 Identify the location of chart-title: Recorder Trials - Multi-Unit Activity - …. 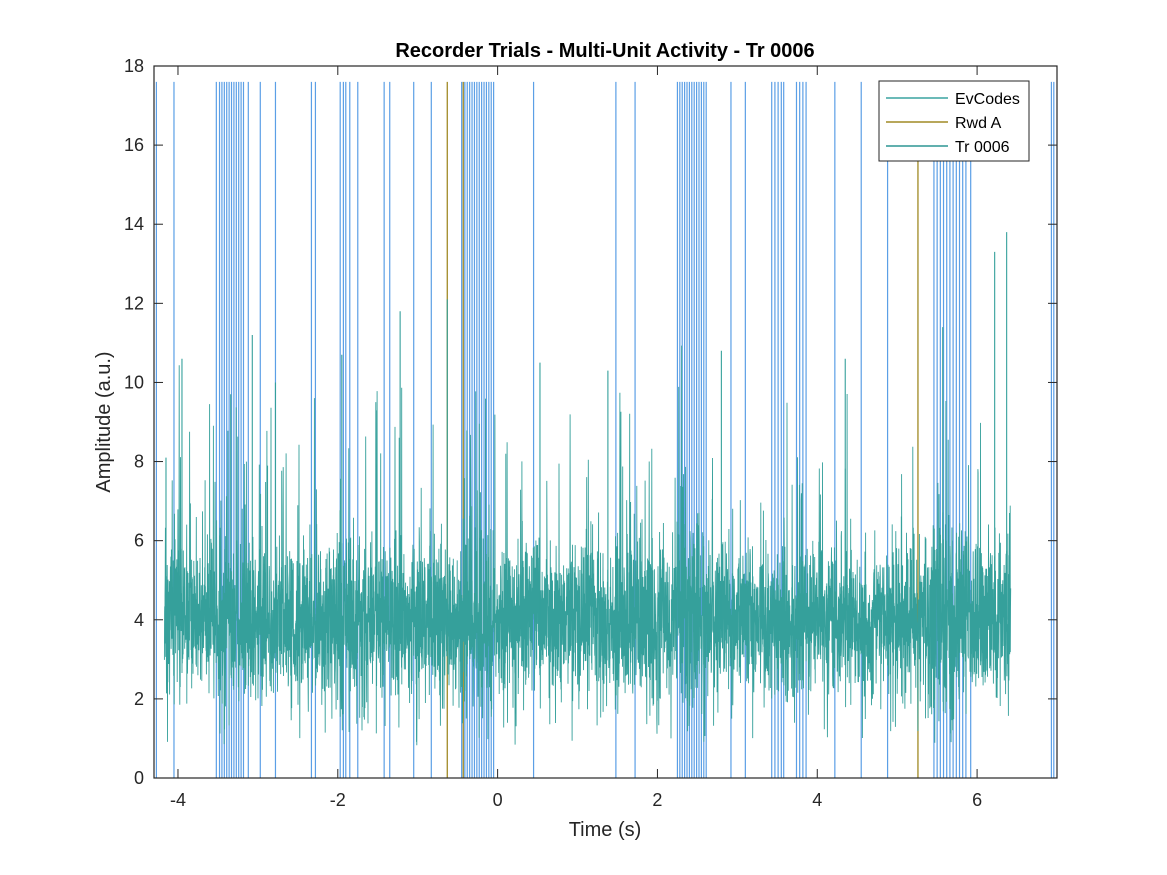
(604, 51).